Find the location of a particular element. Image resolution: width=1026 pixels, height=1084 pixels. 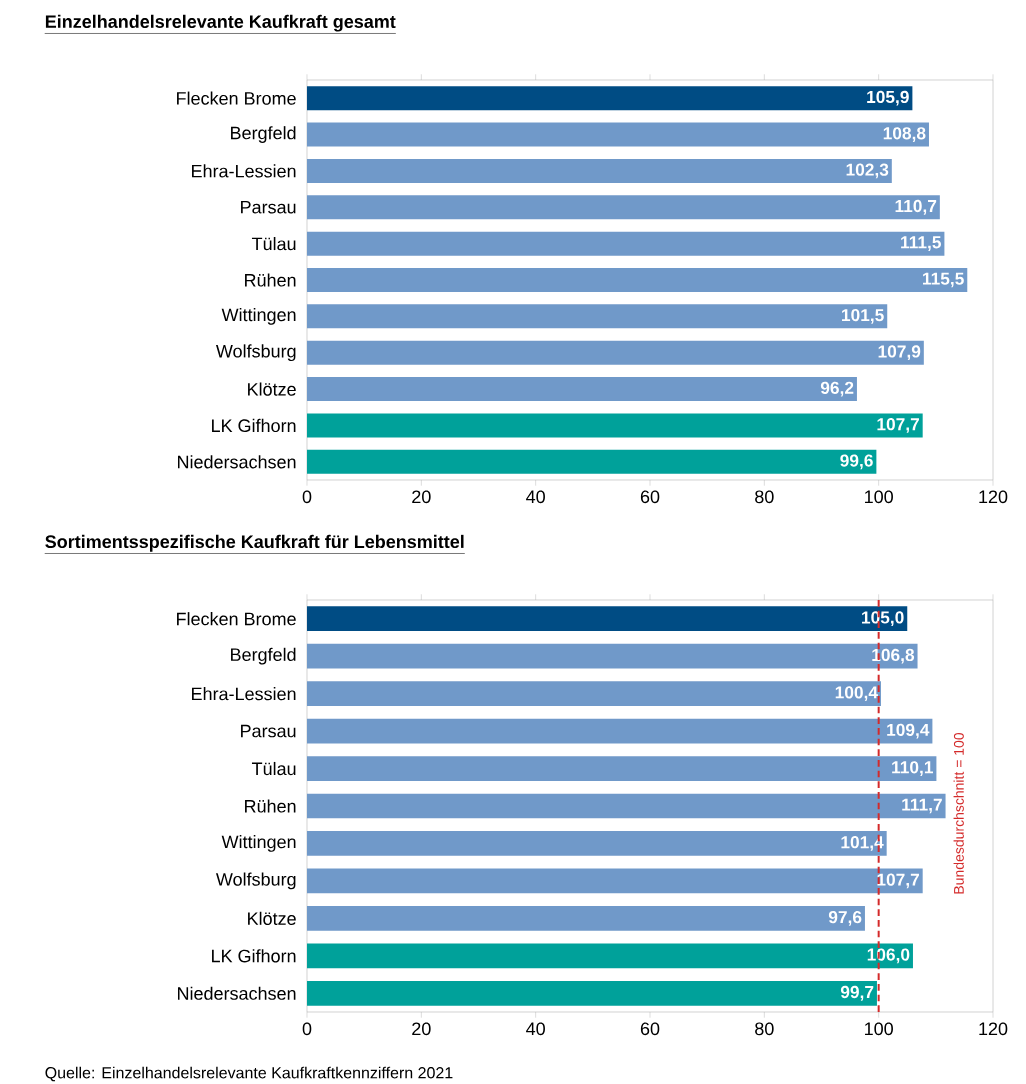

data-label: 111,5 is located at coordinates (921, 243).